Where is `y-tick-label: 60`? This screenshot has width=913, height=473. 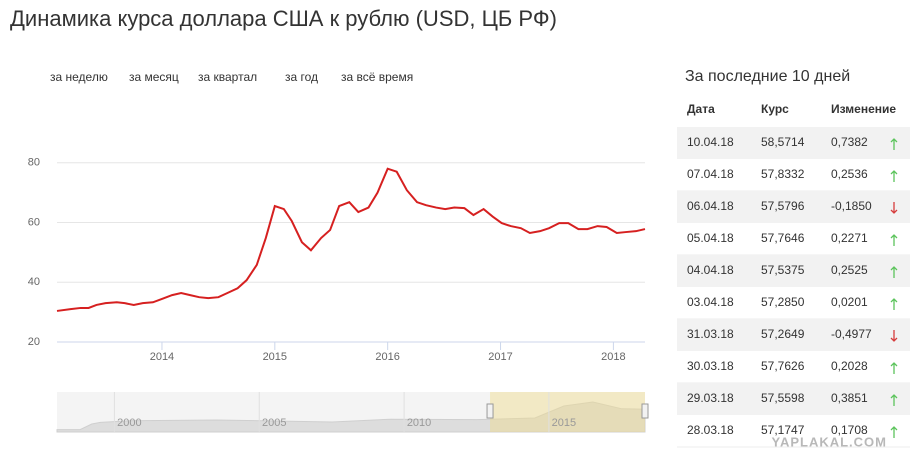
y-tick-label: 60 is located at coordinates (34, 222).